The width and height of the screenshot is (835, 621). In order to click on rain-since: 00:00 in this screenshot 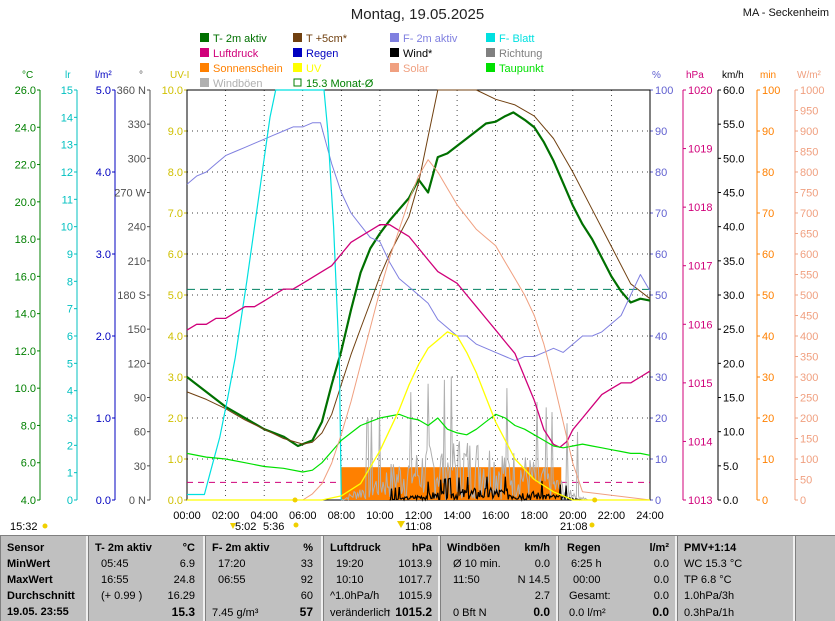, I will do `click(587, 580)`.